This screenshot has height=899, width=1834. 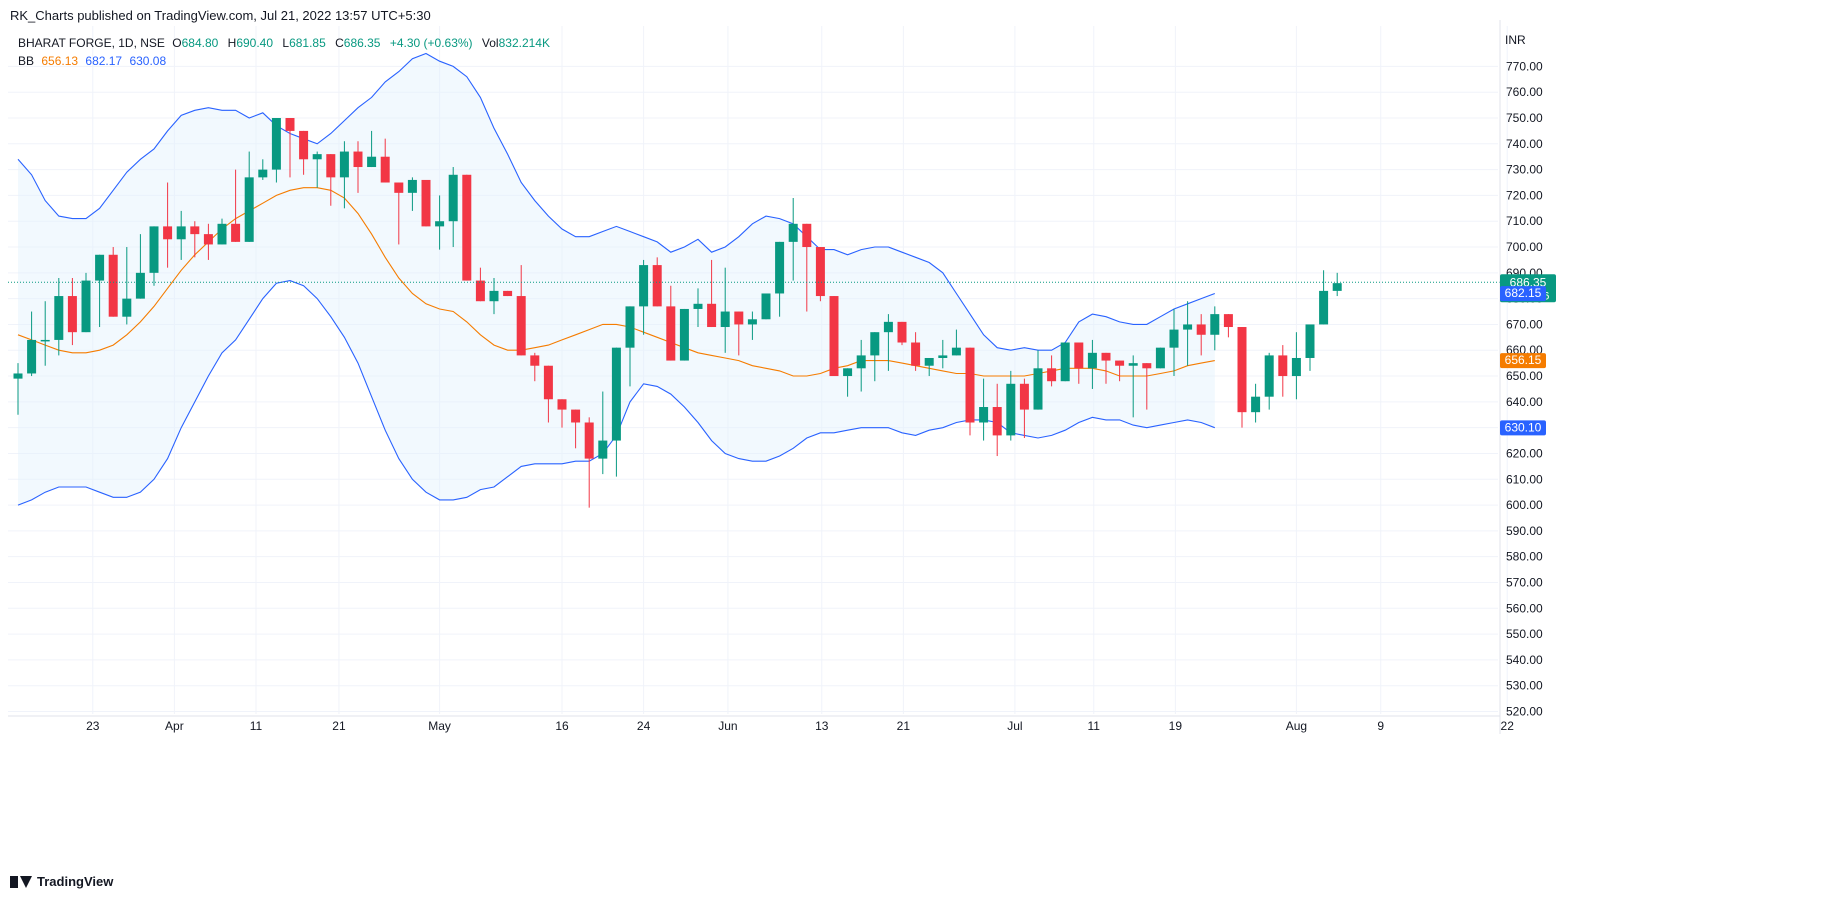 I want to click on time-axis: 23 Apr 11 21 May 16 24 Jun 13 21 Jul 11 19 Aug 9 22, so click(x=761, y=724).